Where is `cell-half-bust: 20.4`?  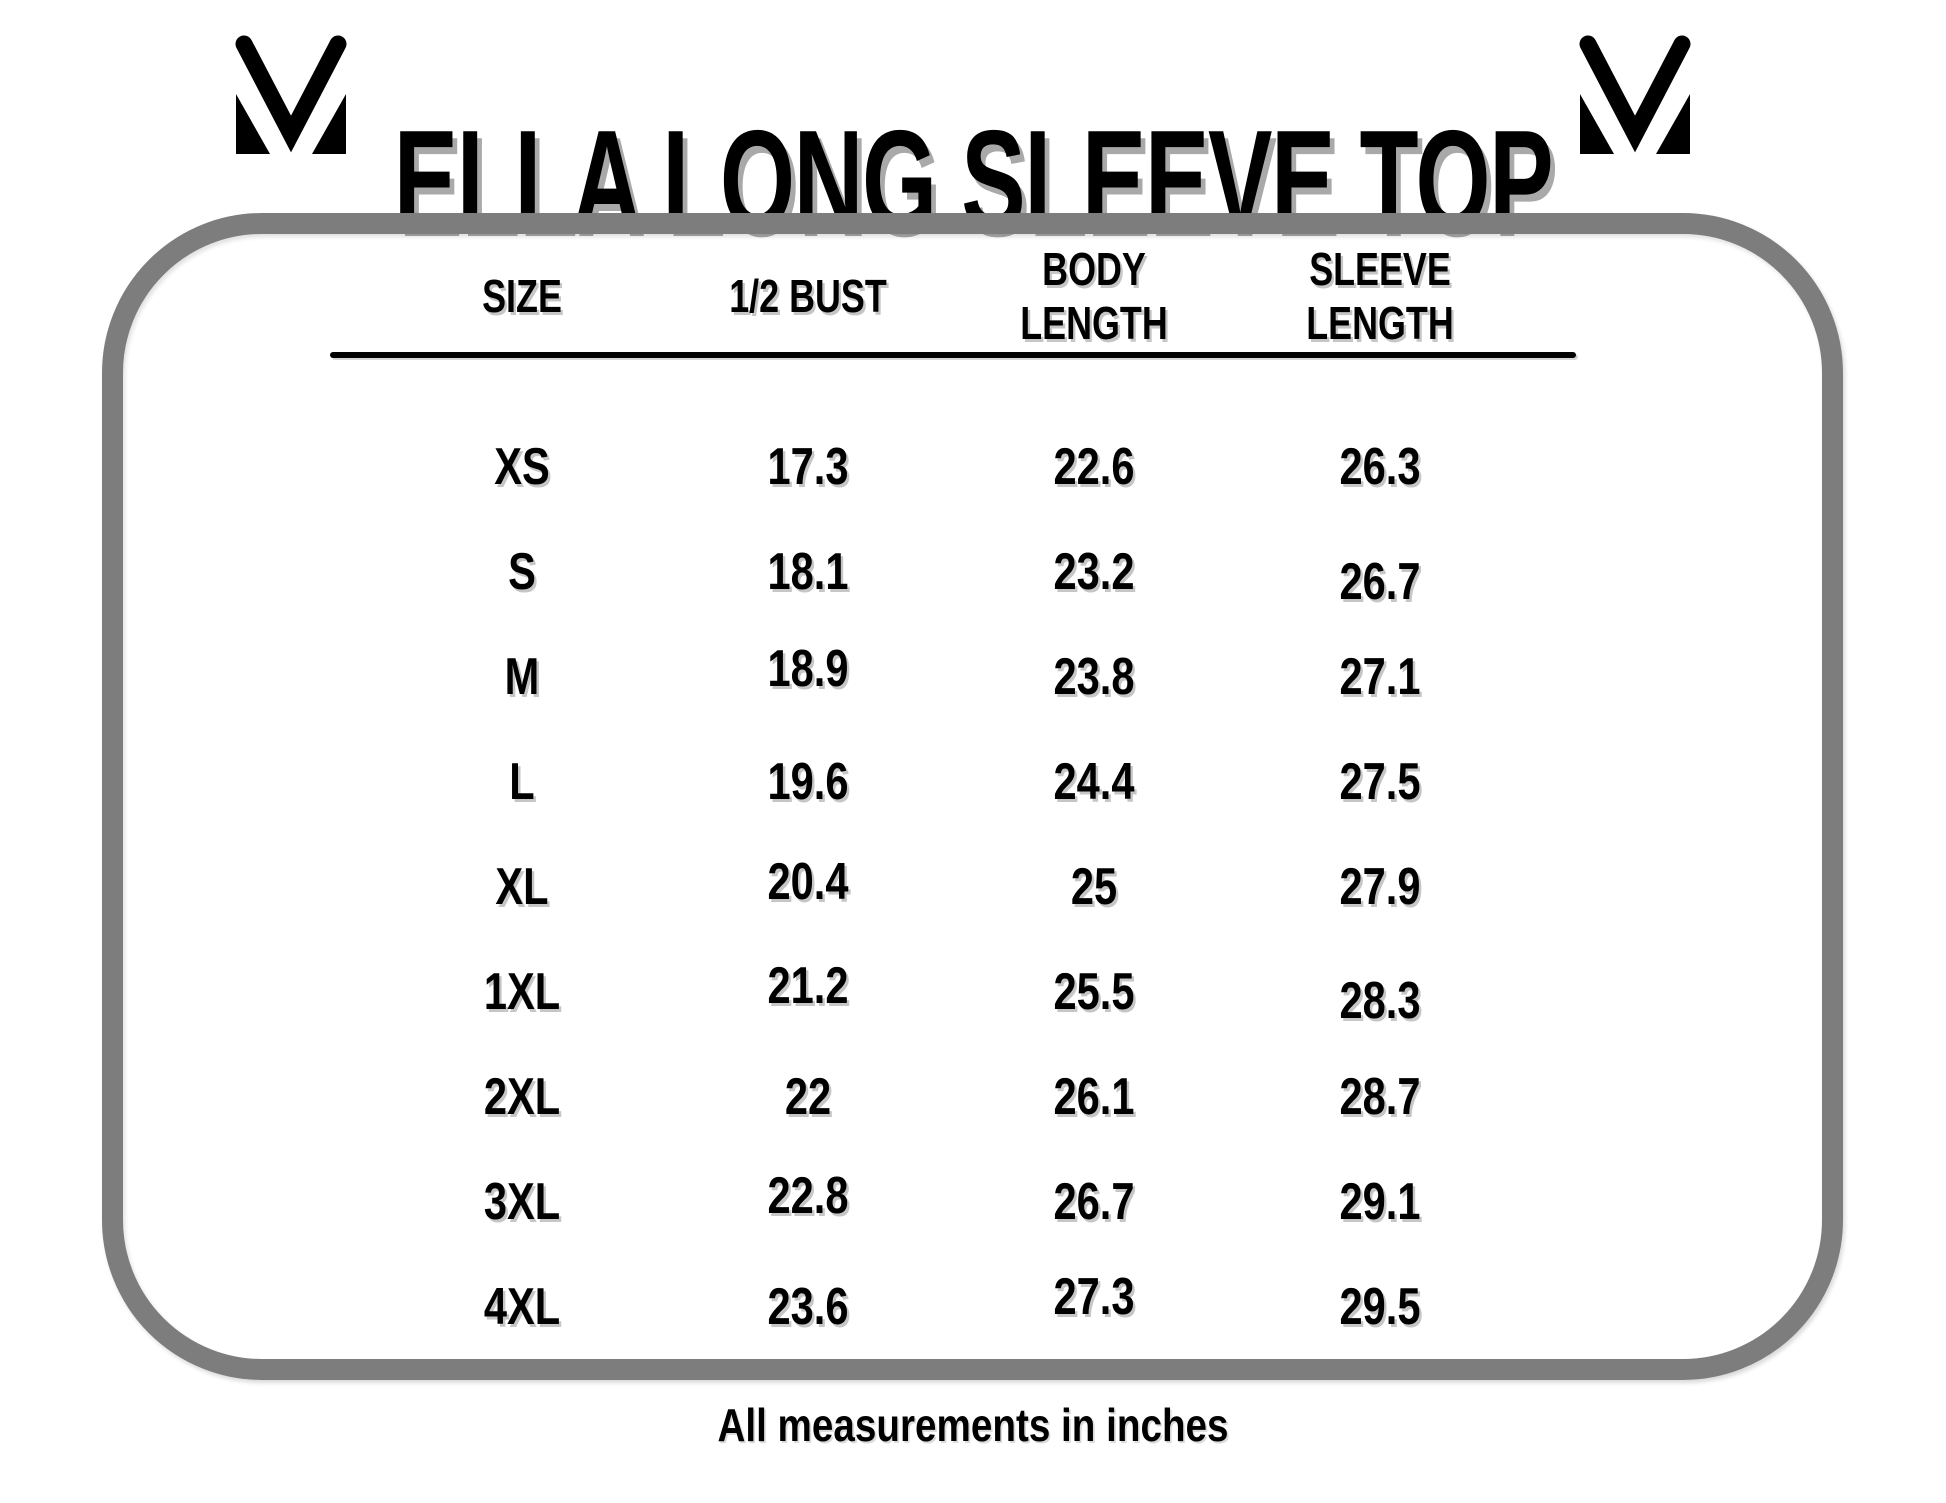
cell-half-bust: 20.4 is located at coordinates (808, 881).